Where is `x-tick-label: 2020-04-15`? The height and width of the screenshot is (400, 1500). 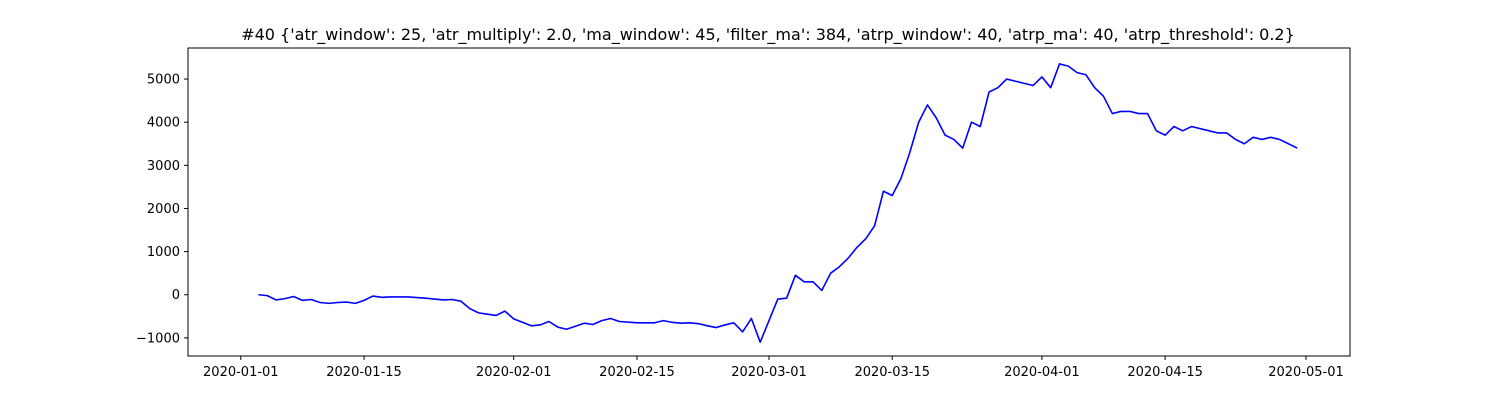
x-tick-label: 2020-04-15 is located at coordinates (1165, 372).